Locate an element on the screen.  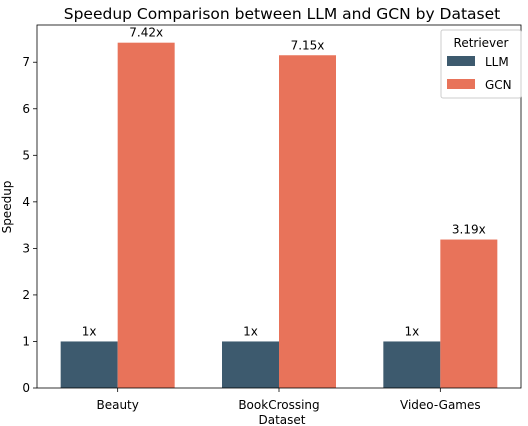
bar-llm-beauty is located at coordinates (89, 364).